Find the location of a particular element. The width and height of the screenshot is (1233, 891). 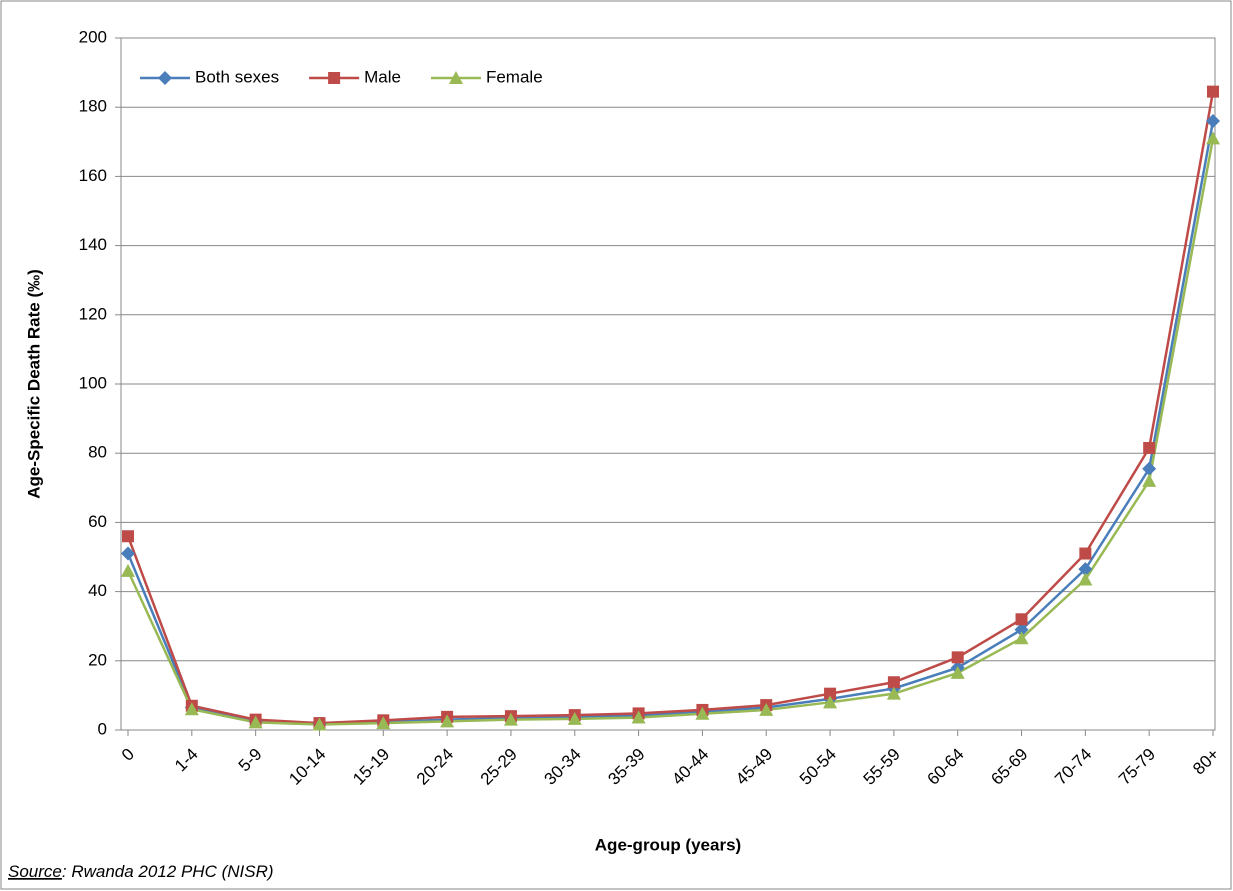

y-tick-label: 160 is located at coordinates (93, 175).